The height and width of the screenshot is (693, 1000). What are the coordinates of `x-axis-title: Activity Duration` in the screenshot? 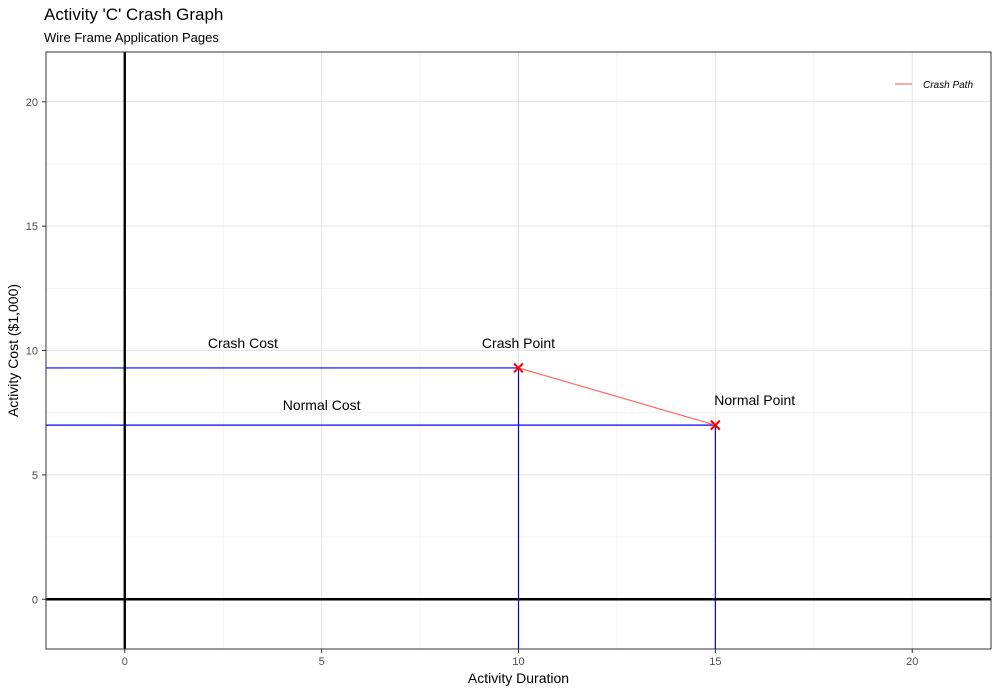 It's located at (518, 678).